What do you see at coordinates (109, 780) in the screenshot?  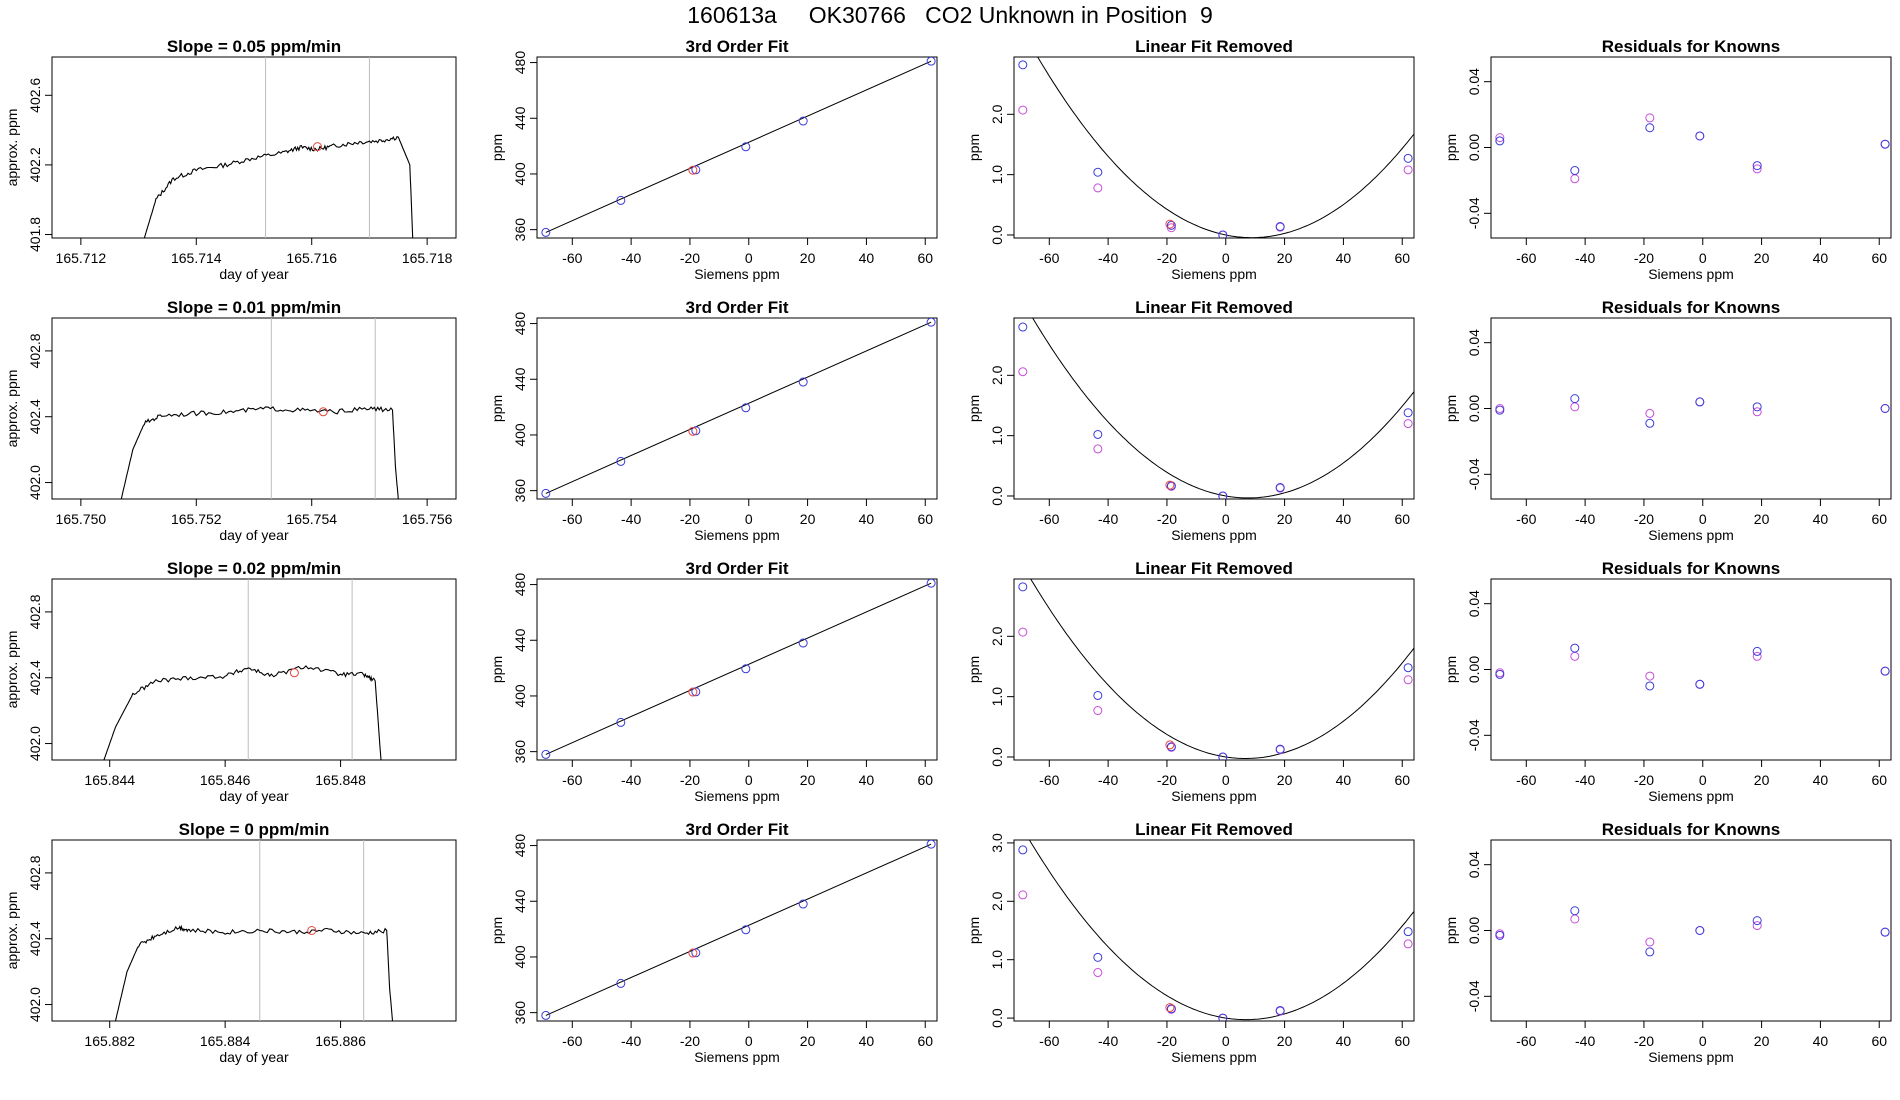 I see `x-tick-label: 165.844` at bounding box center [109, 780].